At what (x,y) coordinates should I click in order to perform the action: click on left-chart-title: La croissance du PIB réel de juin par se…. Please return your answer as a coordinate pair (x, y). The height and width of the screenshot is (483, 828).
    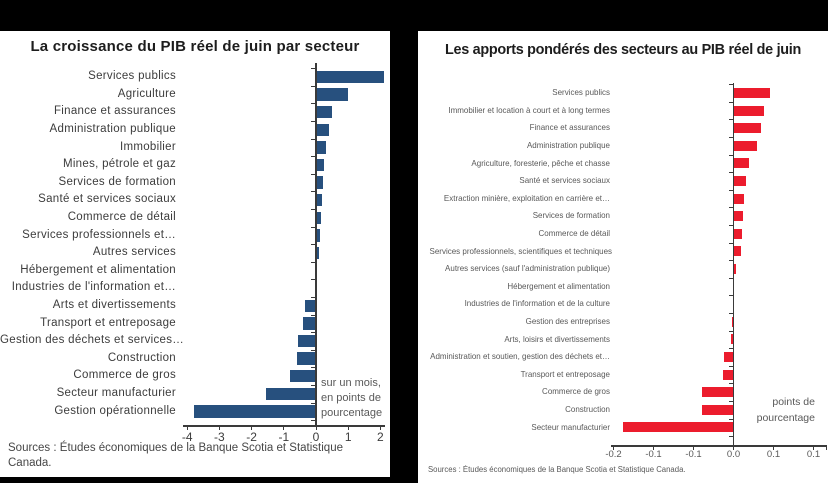
    Looking at the image, I should click on (195, 46).